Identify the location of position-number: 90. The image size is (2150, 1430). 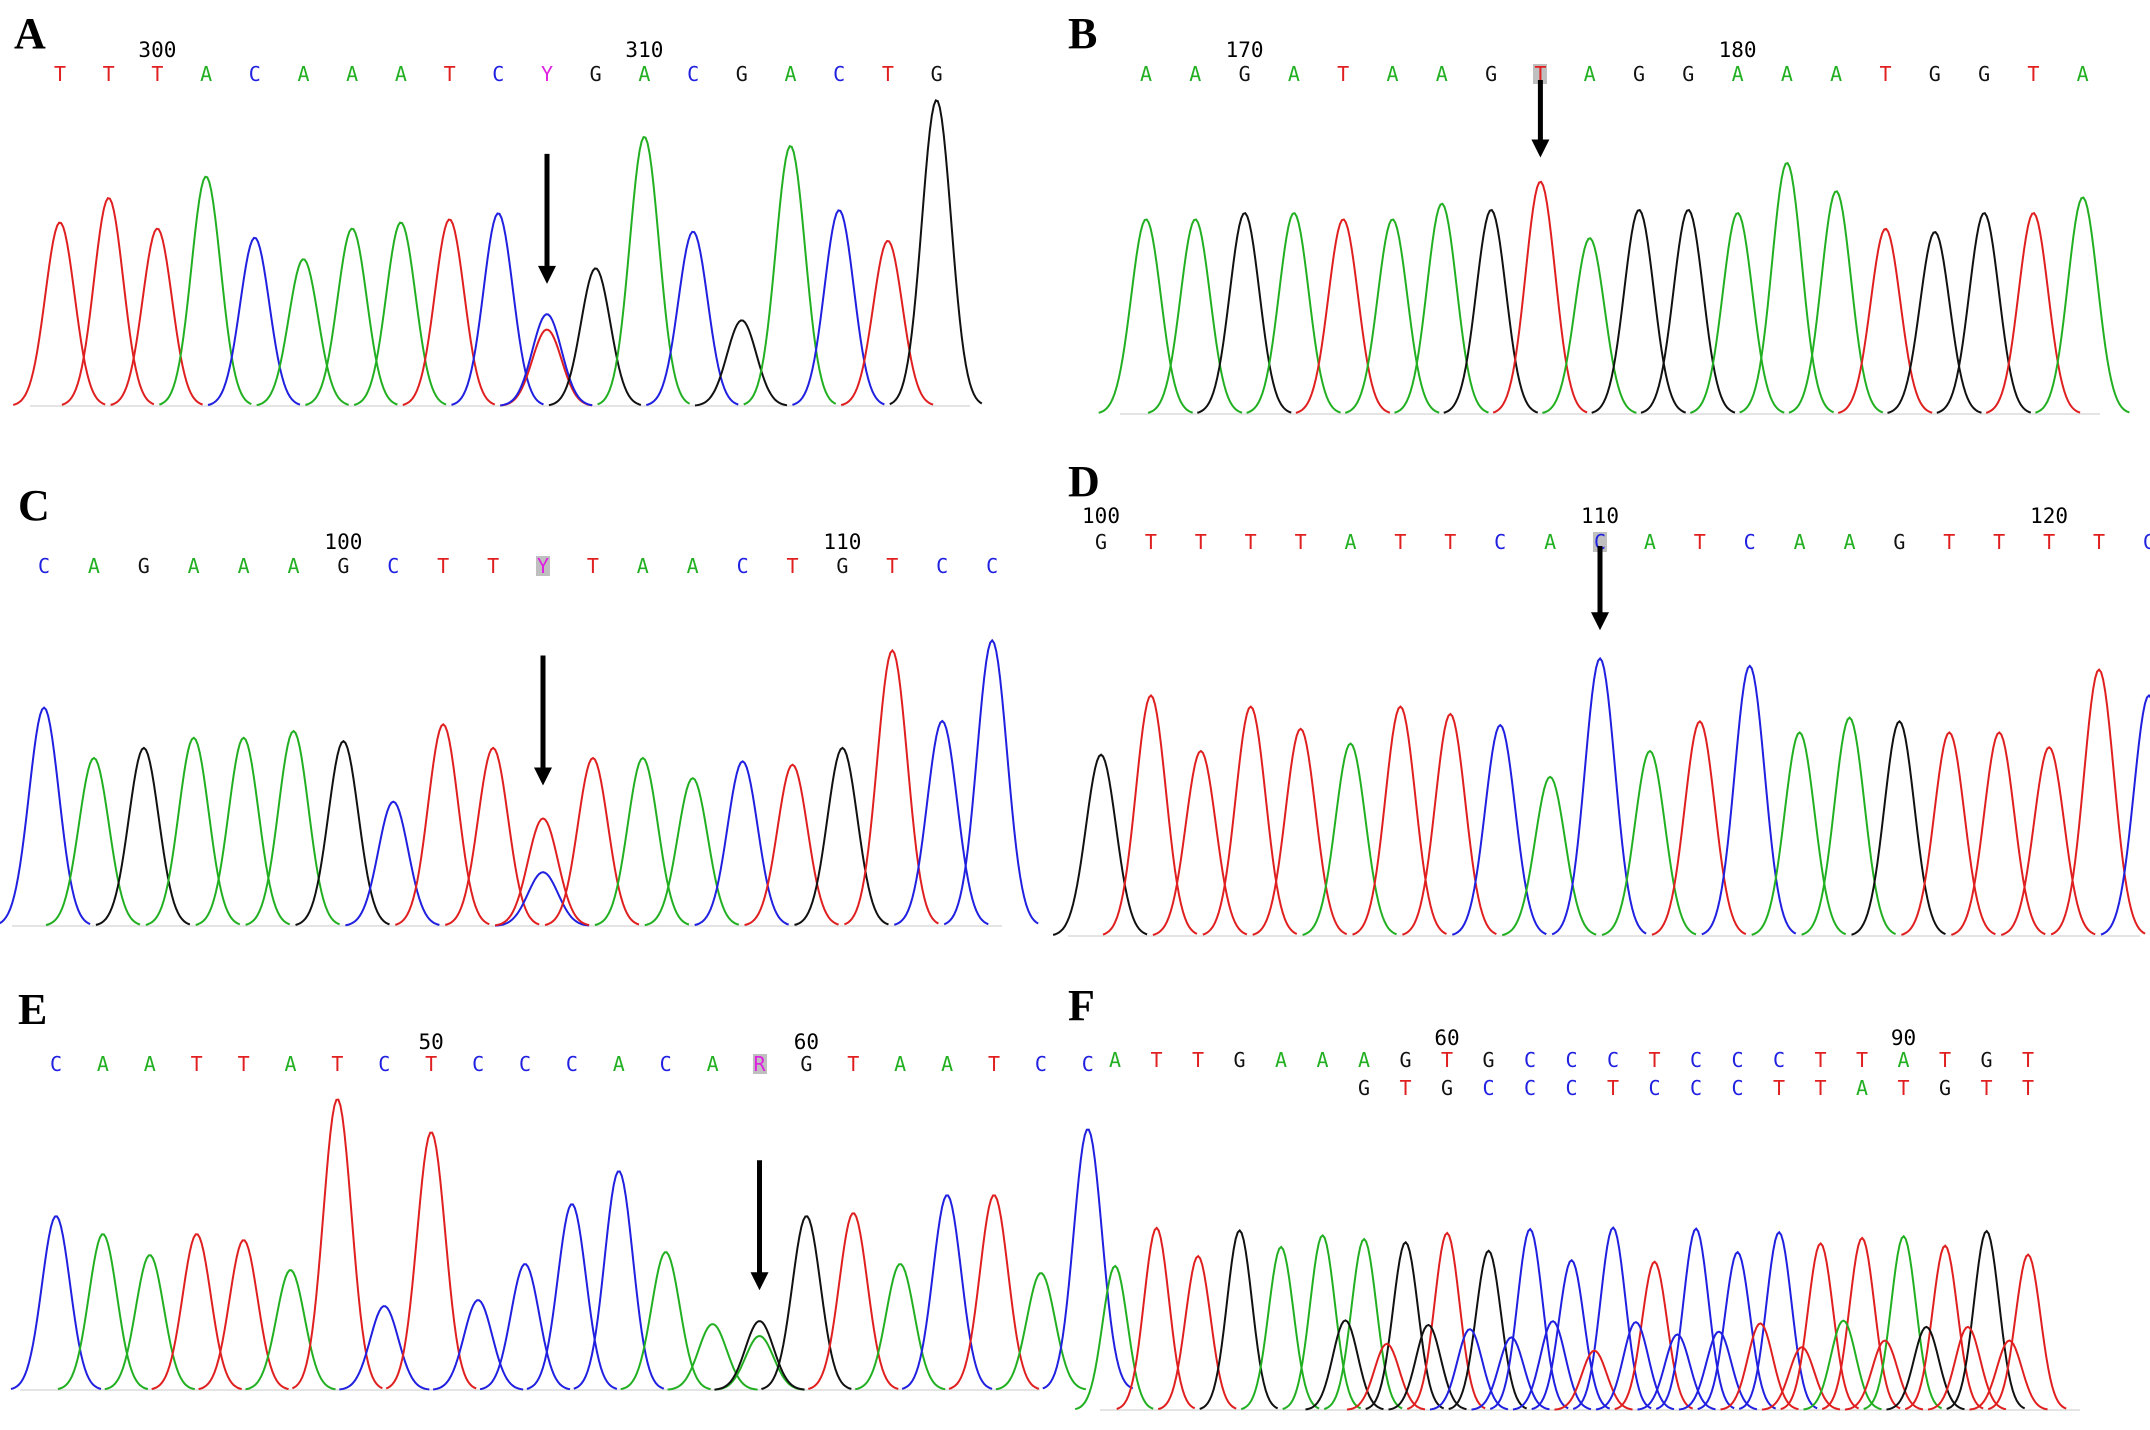
(1903, 1038).